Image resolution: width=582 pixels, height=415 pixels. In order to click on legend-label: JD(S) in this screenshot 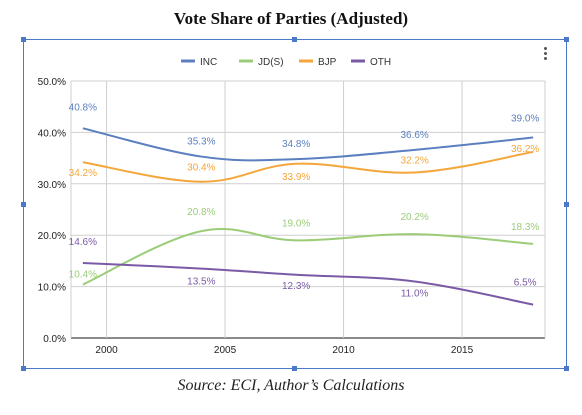, I will do `click(271, 62)`.